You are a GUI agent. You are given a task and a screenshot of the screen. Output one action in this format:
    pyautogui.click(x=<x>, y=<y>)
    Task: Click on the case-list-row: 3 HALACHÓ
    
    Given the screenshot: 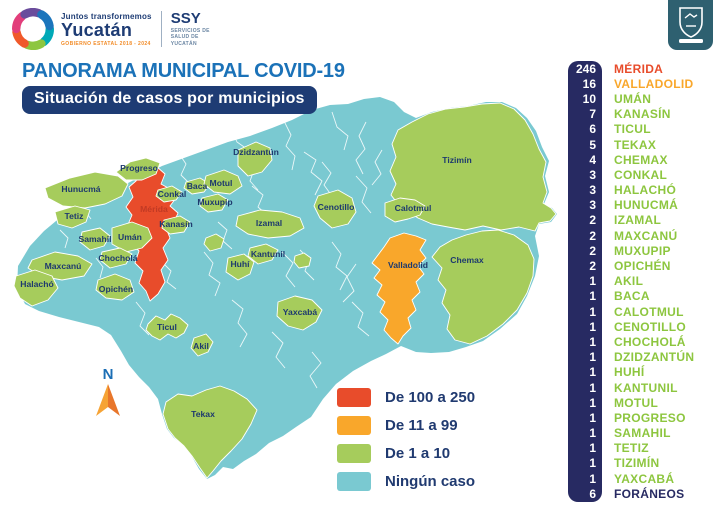 What is the action you would take?
    pyautogui.click(x=643, y=190)
    